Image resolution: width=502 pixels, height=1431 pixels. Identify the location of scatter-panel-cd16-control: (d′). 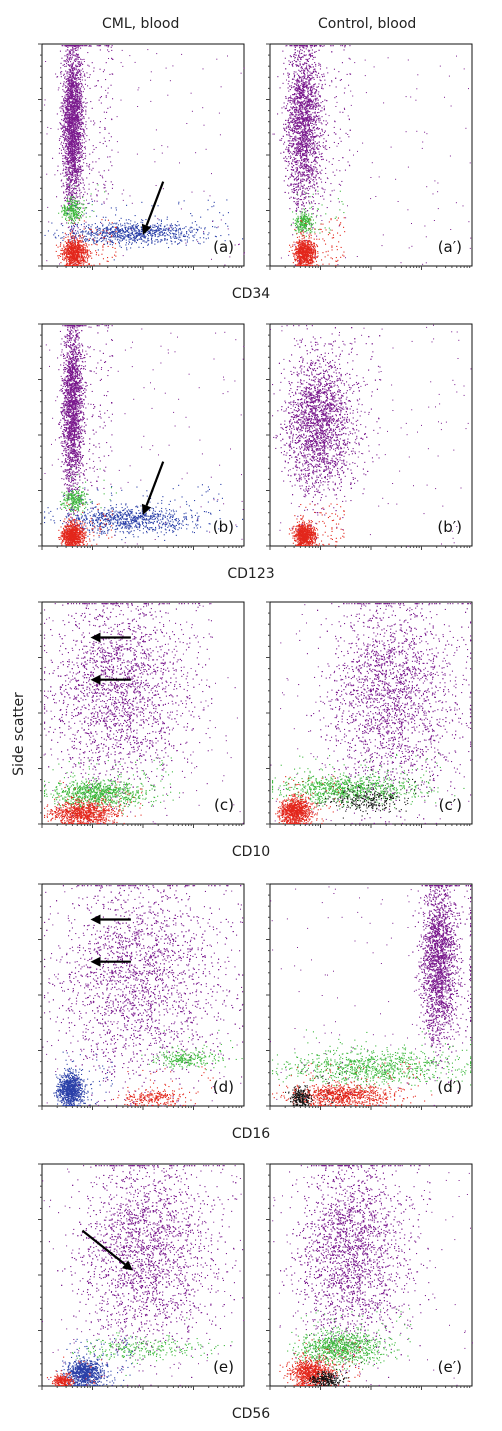
(369, 996).